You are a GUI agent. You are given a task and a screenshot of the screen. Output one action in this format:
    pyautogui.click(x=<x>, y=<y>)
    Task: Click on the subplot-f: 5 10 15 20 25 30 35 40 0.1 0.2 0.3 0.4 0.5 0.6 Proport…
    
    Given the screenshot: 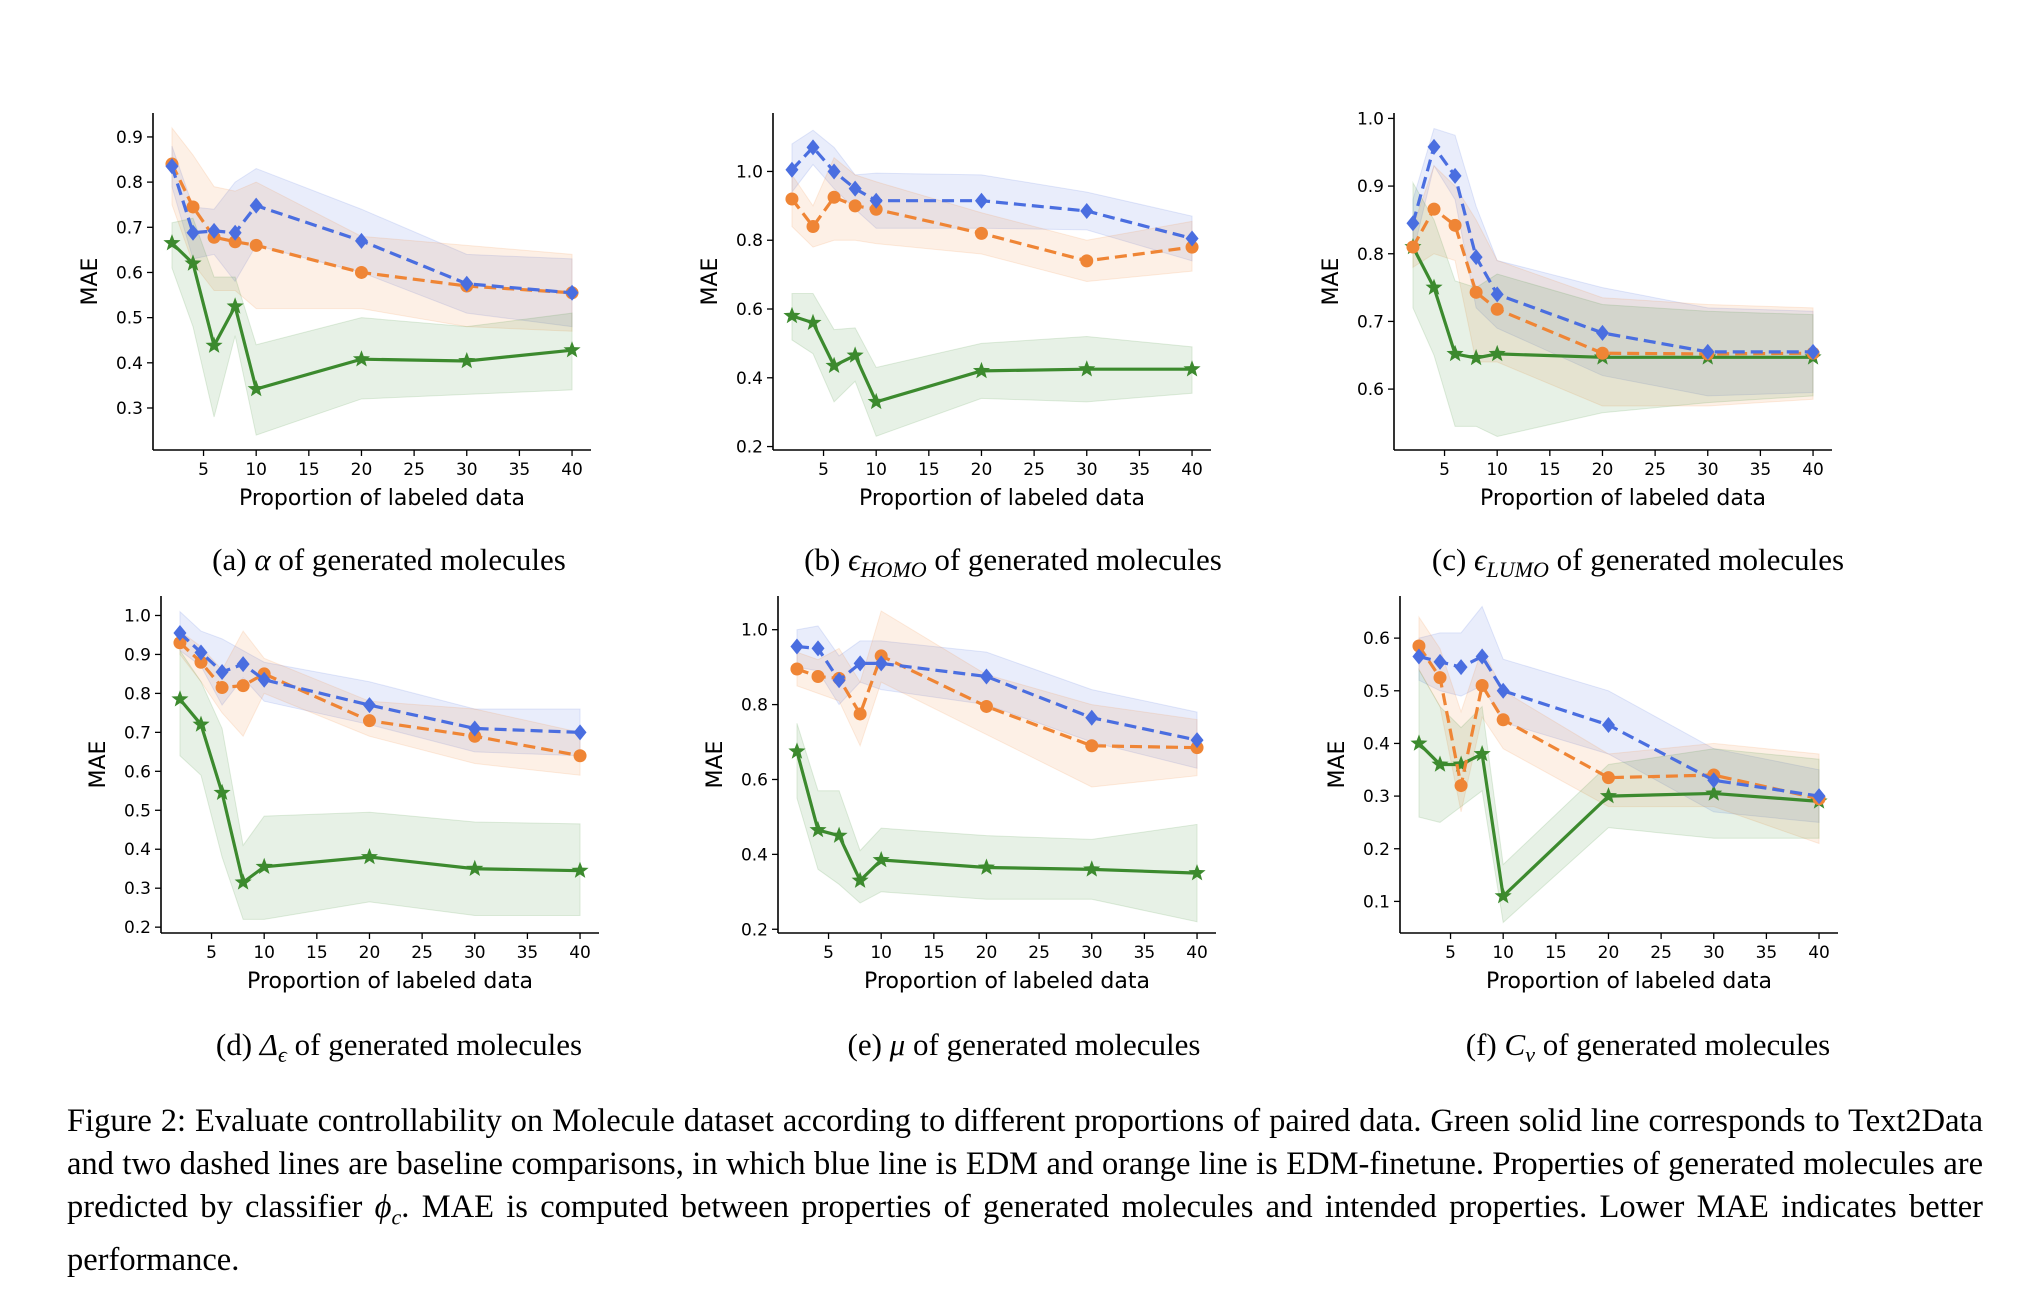 What is the action you would take?
    pyautogui.click(x=1581, y=795)
    